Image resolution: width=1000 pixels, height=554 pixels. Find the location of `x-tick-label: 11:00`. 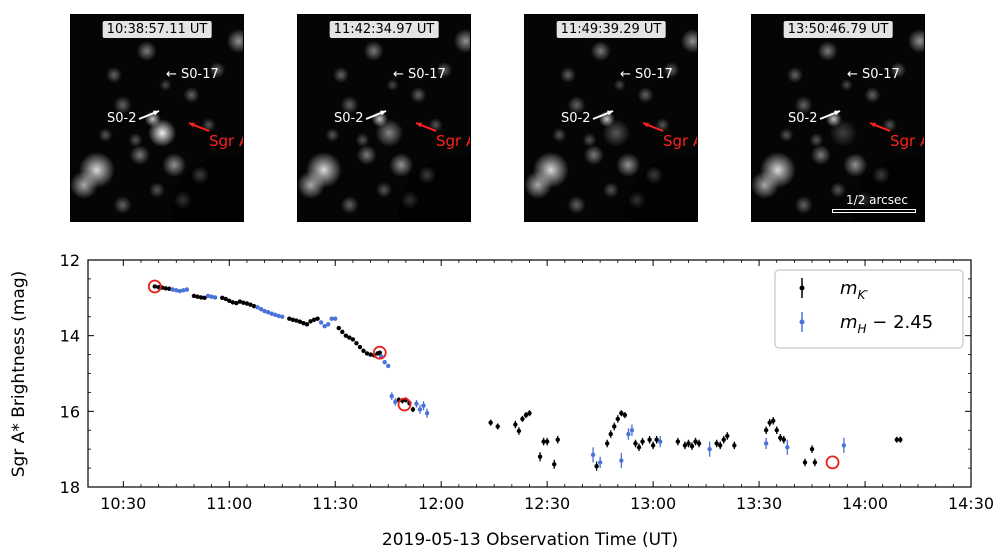

x-tick-label: 11:00 is located at coordinates (229, 503).